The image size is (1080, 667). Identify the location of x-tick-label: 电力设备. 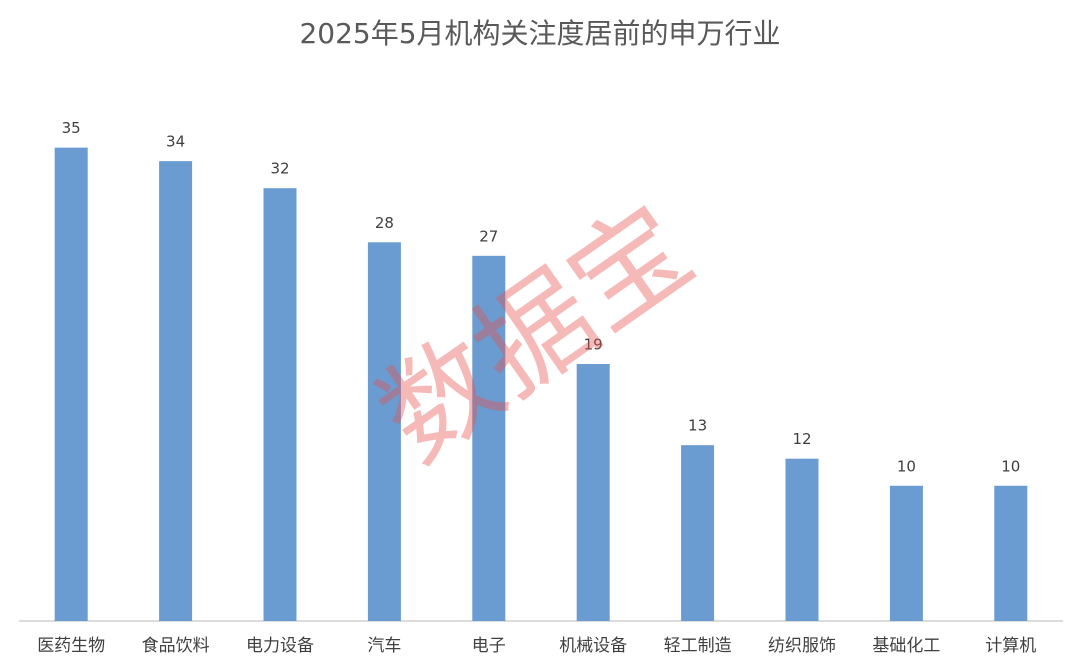
(280, 646).